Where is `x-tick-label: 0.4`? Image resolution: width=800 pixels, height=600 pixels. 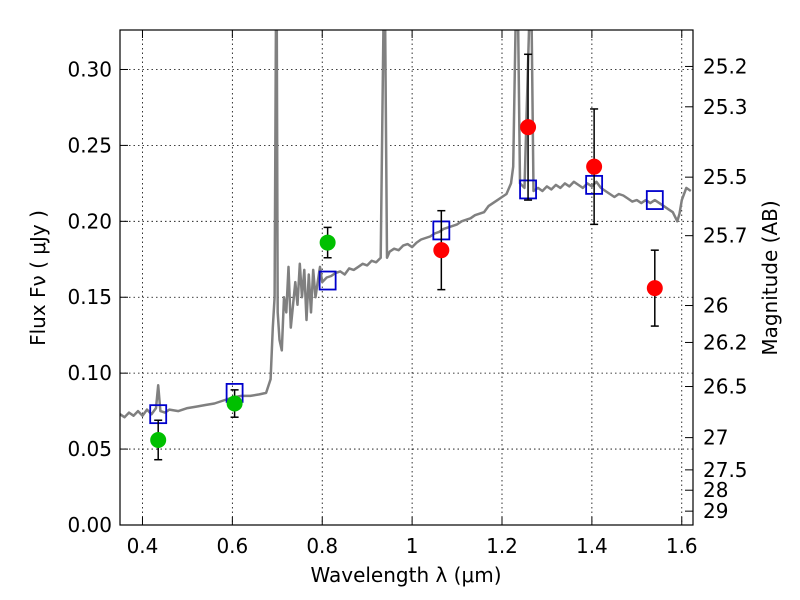
x-tick-label: 0.4 is located at coordinates (143, 546).